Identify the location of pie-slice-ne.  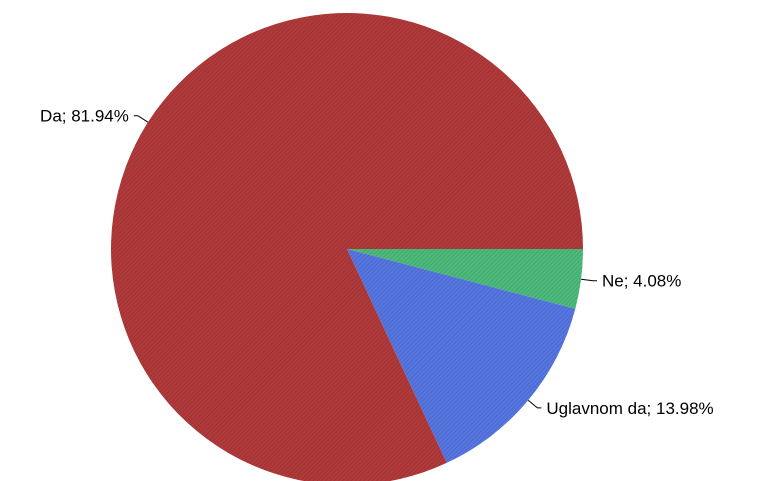
(465, 279).